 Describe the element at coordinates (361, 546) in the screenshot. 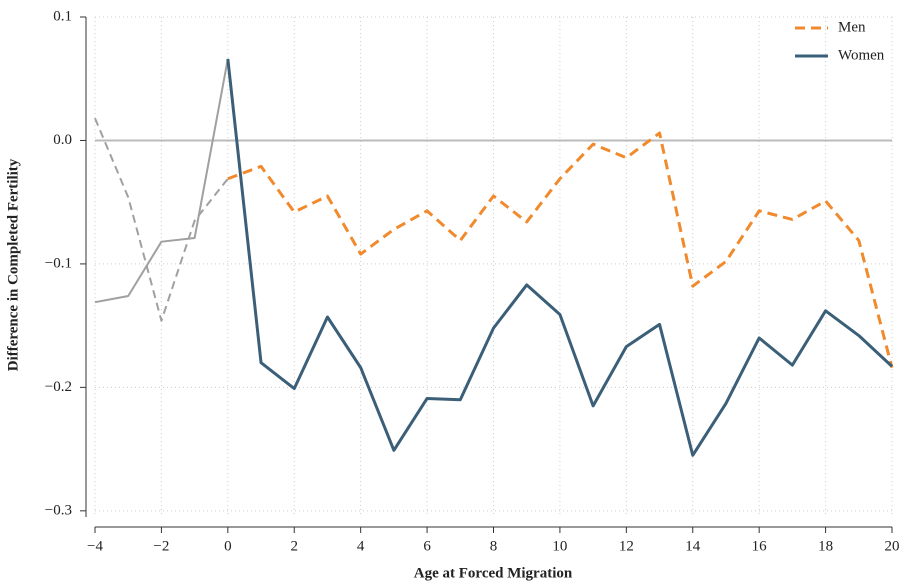

I see `x-tick-label: 4` at that location.